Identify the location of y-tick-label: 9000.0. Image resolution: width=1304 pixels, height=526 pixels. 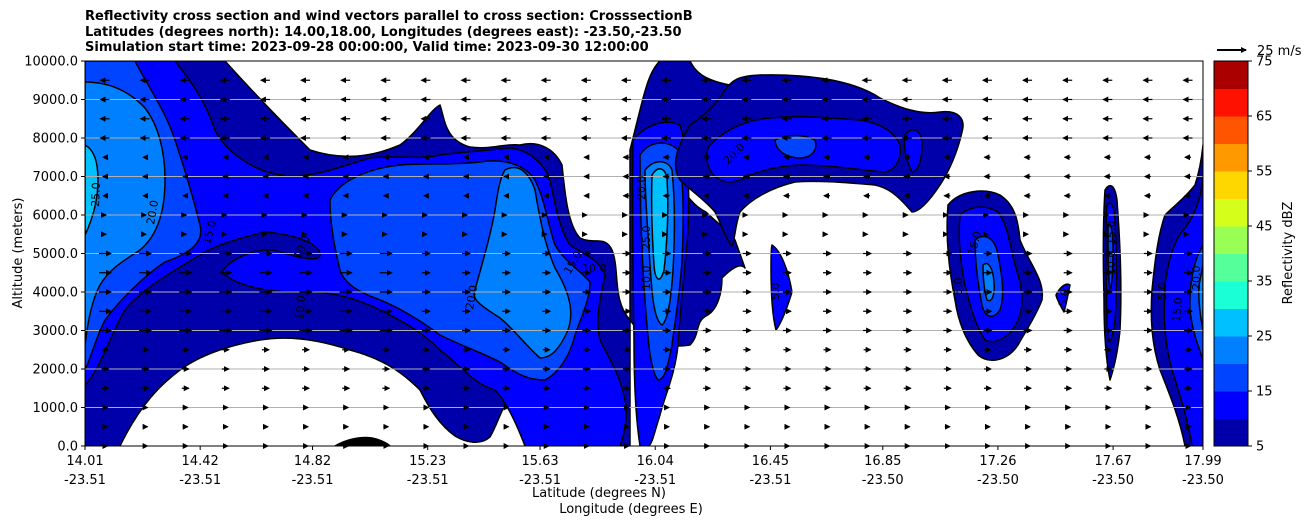
(56, 100).